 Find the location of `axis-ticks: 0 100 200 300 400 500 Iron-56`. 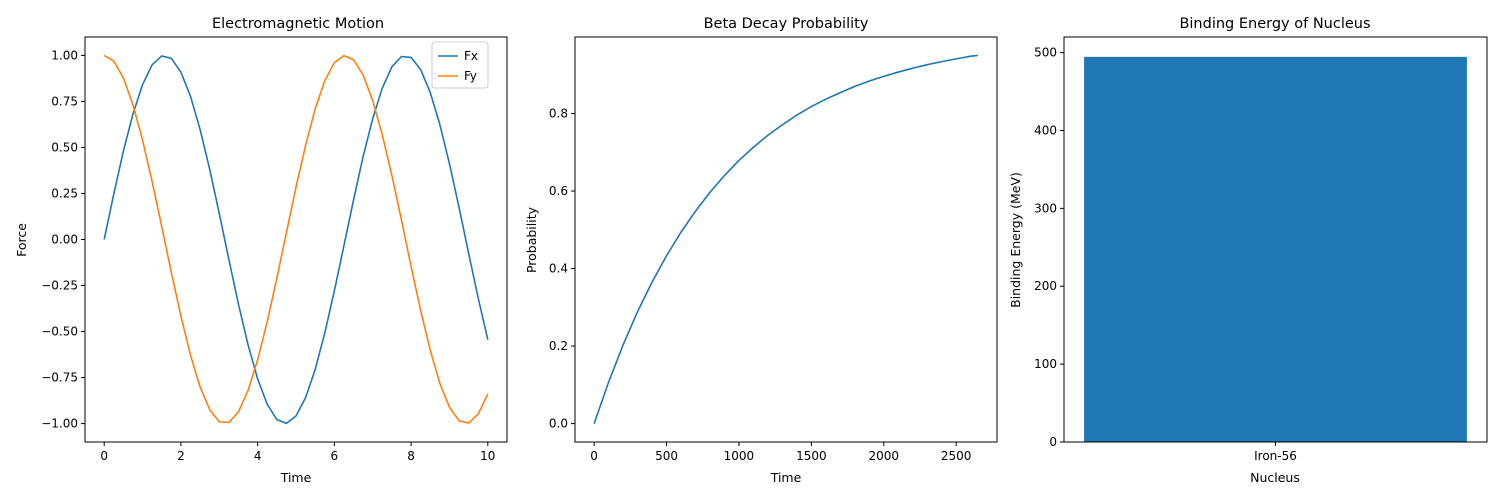

axis-ticks: 0 100 200 300 400 500 Iron-56 is located at coordinates (1165, 254).